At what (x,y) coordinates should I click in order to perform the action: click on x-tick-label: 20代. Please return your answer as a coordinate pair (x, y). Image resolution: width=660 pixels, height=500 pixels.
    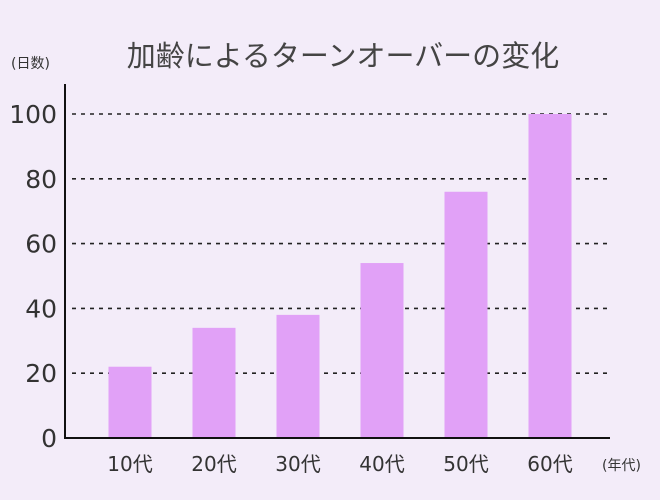
    Looking at the image, I should click on (213, 464).